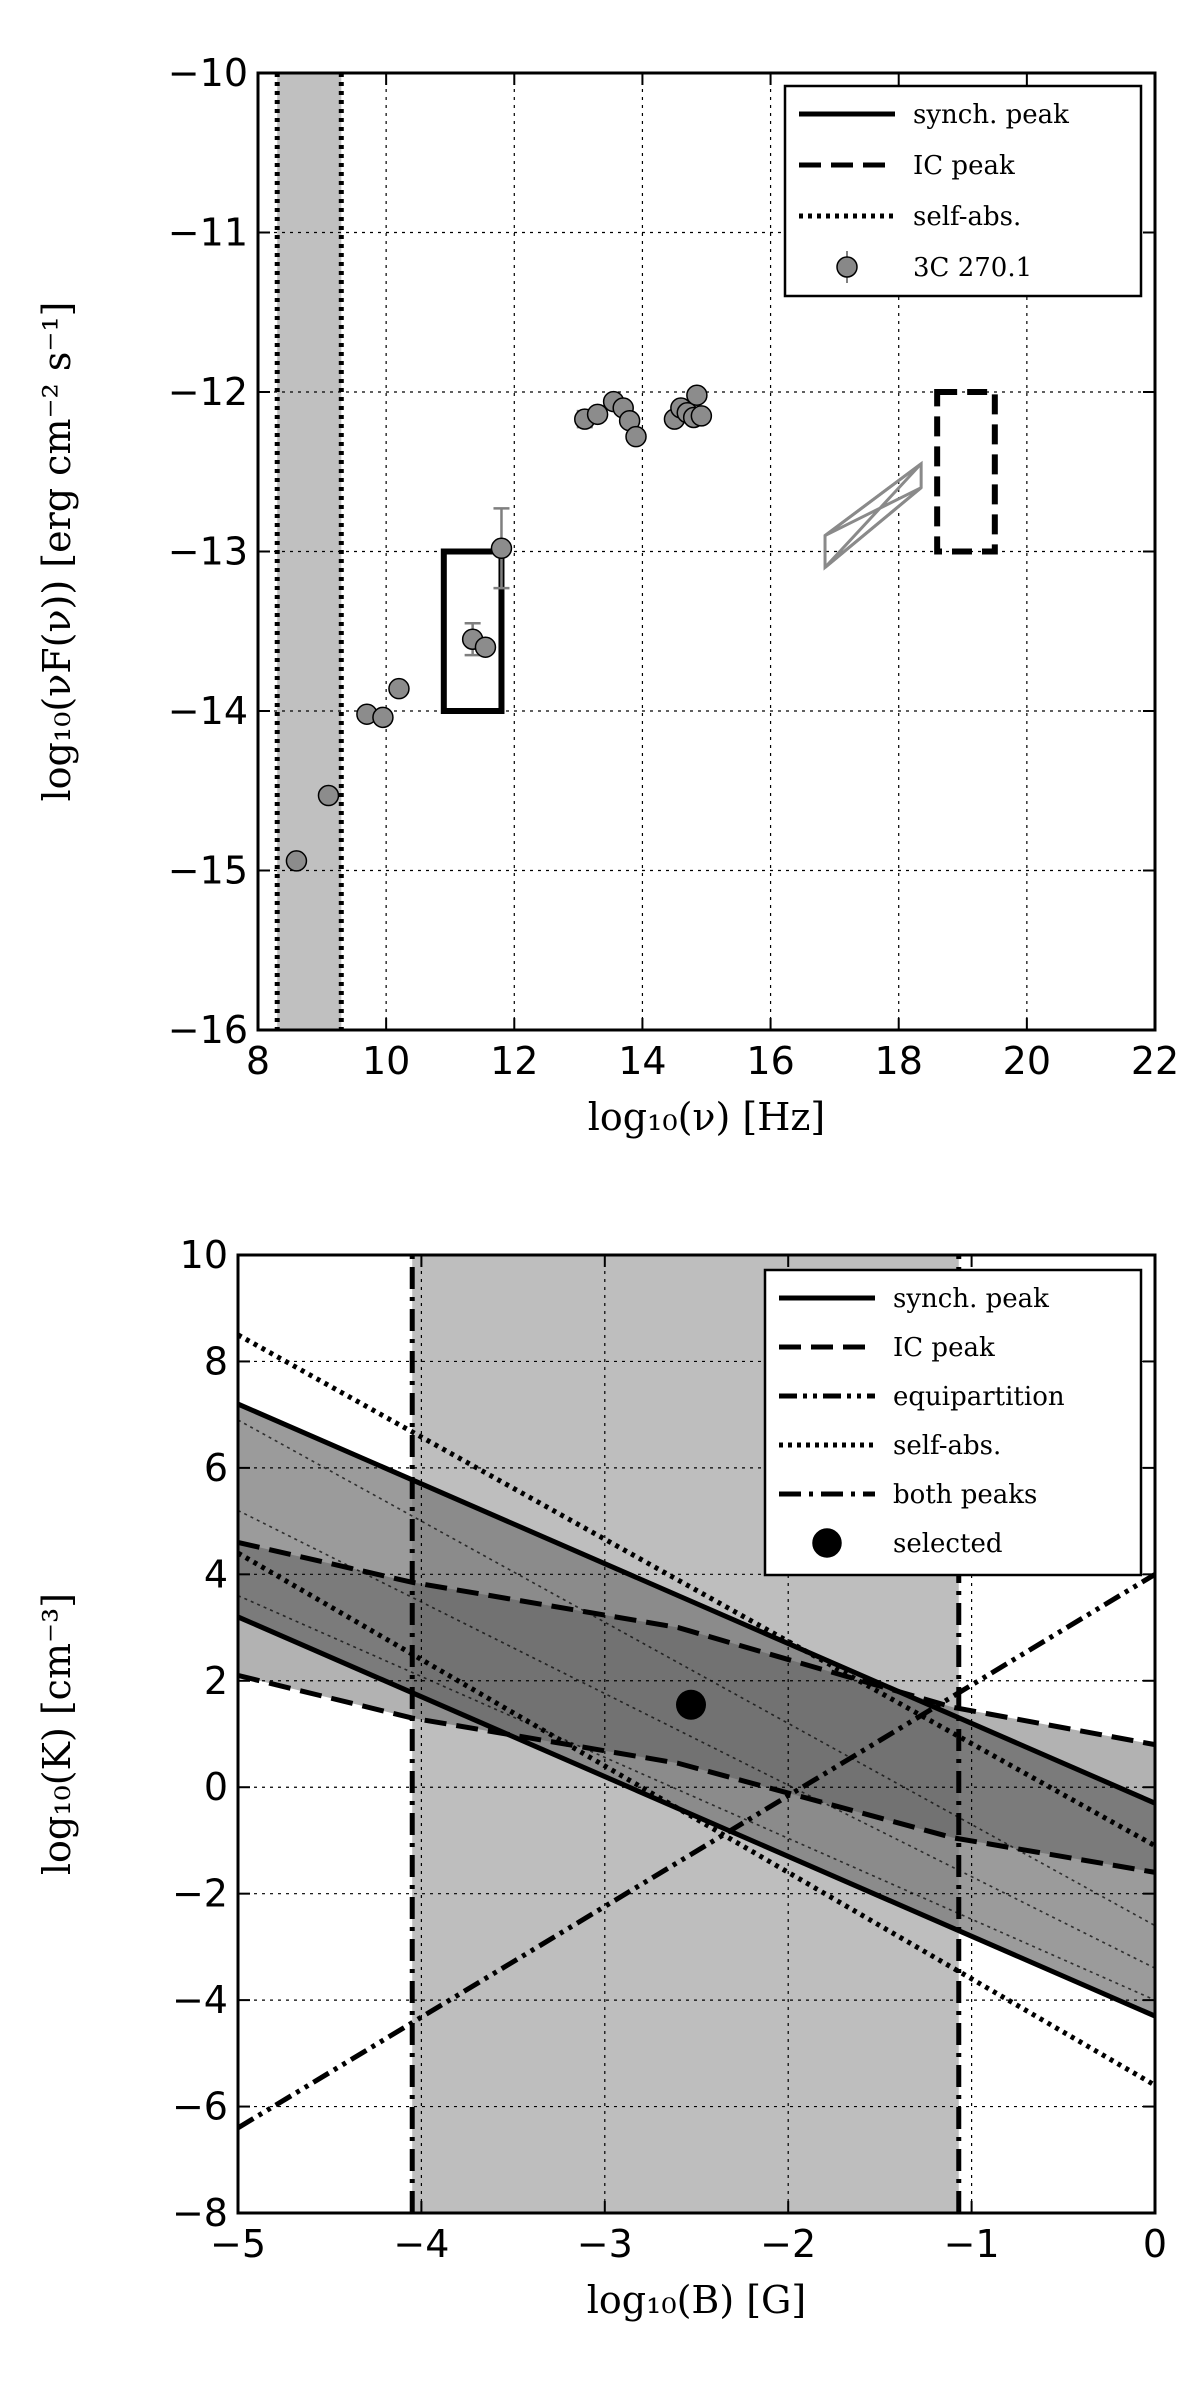 The width and height of the screenshot is (1200, 2400). What do you see at coordinates (258, 1061) in the screenshot?
I see `x-tick-label: 8` at bounding box center [258, 1061].